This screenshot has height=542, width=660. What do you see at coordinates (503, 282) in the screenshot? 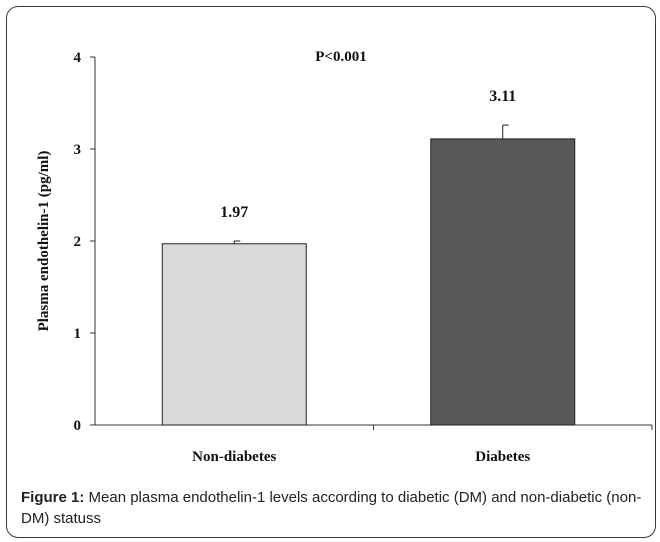
I see `bar-diabetes` at bounding box center [503, 282].